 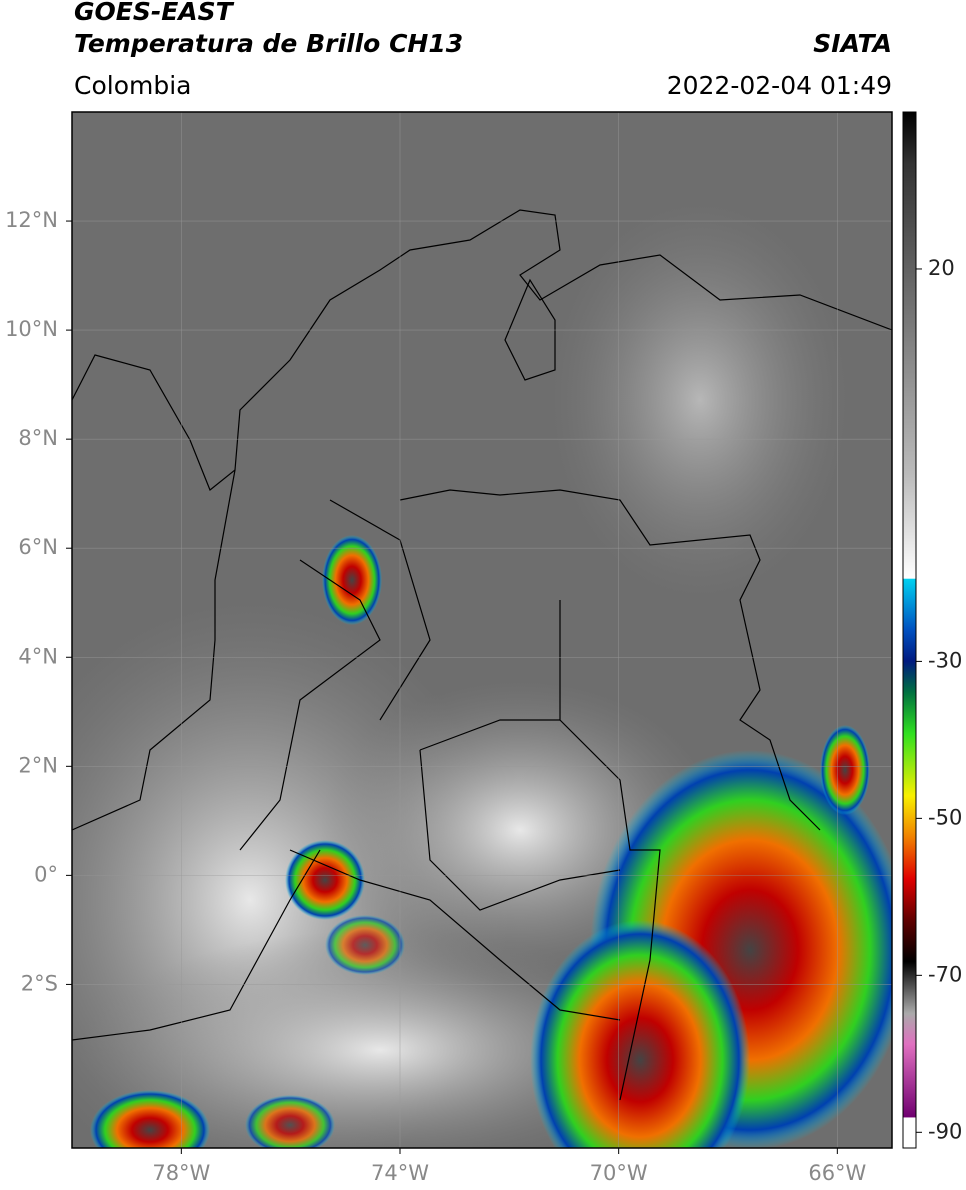 I want to click on lat-tick-label: 2°S, so click(x=39, y=983).